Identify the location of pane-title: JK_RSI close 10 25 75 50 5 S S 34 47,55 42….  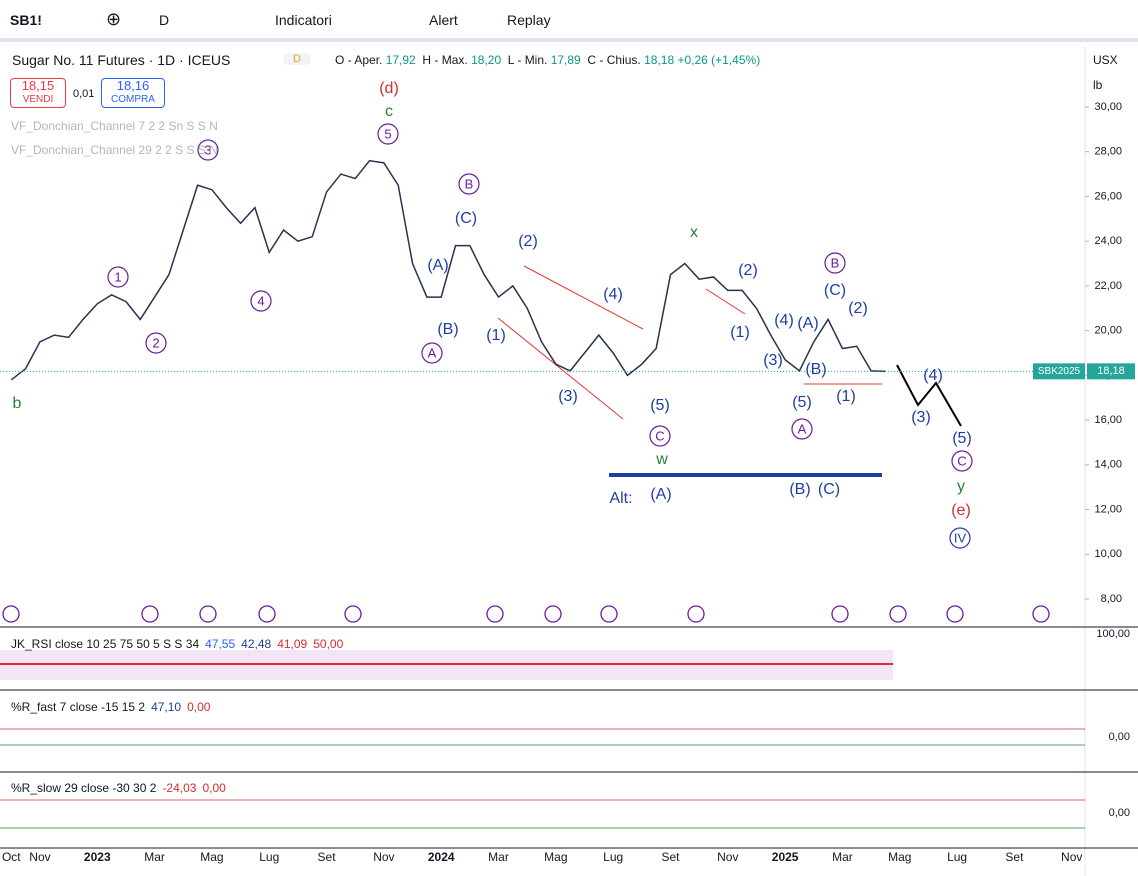
(177, 644).